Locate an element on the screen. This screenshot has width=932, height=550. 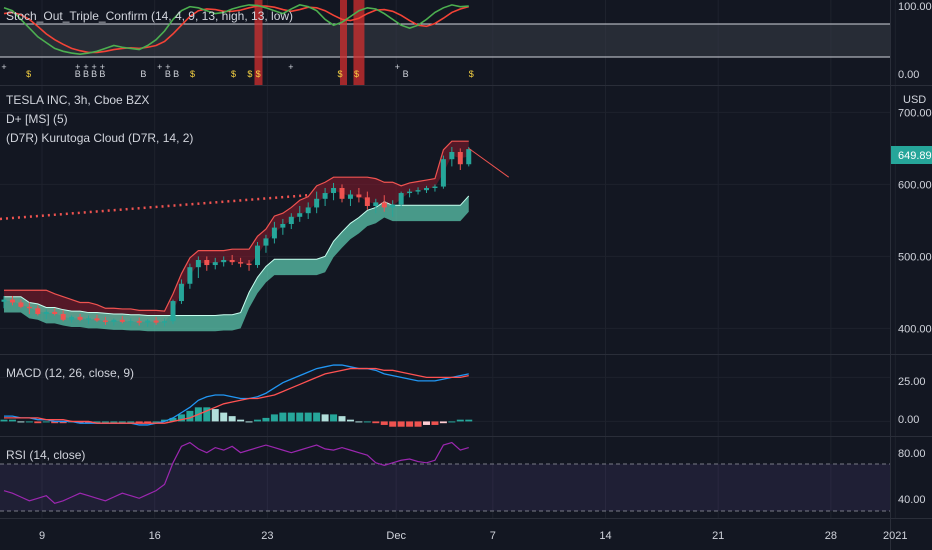
last-price-label: 649.89 is located at coordinates (915, 156).